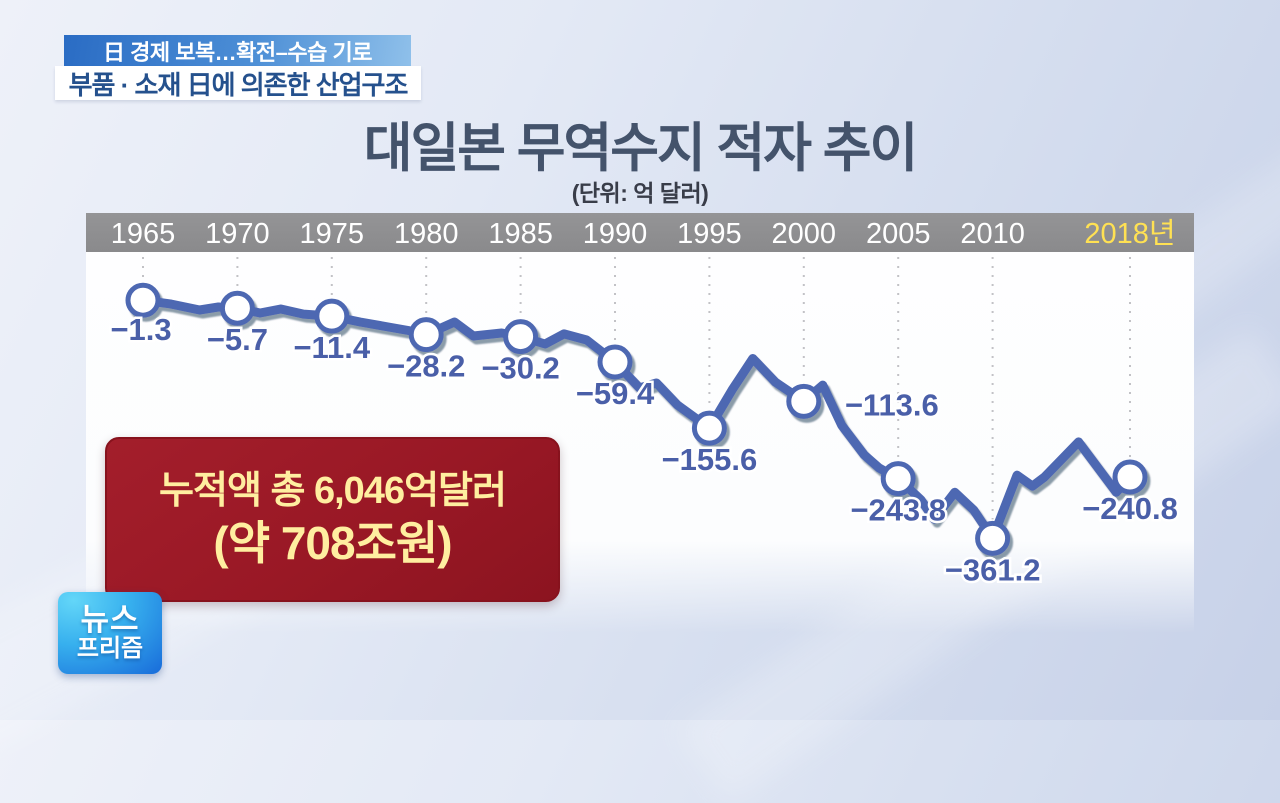 The width and height of the screenshot is (1280, 803). I want to click on chart-unit-note: (단위: 억 달러), so click(640, 193).